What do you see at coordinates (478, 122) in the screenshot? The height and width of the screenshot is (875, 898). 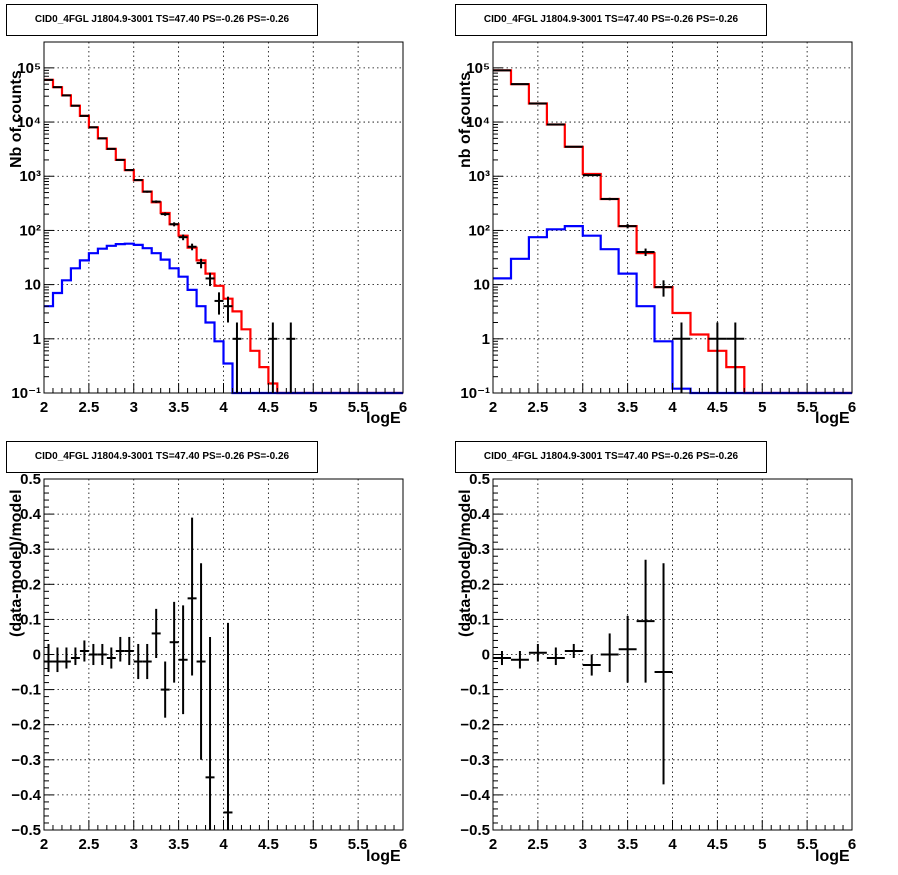 I see `y-tick-label: 10⁴` at bounding box center [478, 122].